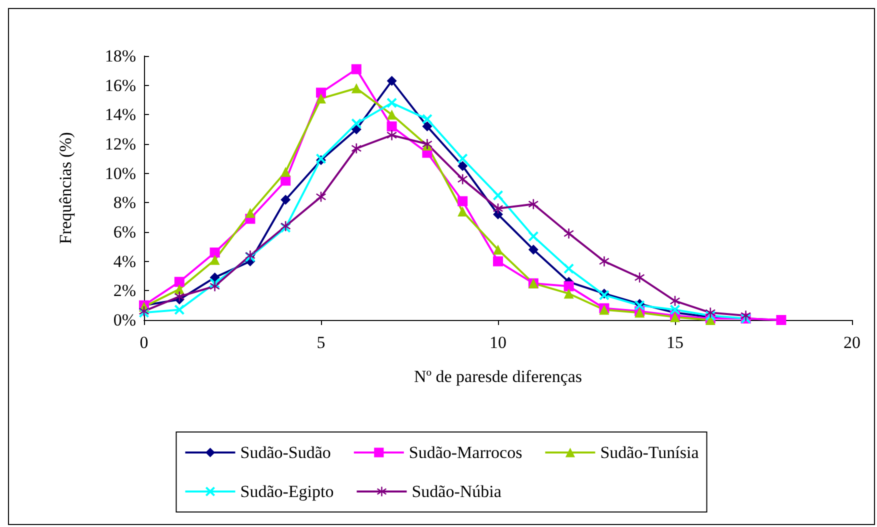  Describe the element at coordinates (120, 85) in the screenshot. I see `y-tick-label: 16%` at that location.